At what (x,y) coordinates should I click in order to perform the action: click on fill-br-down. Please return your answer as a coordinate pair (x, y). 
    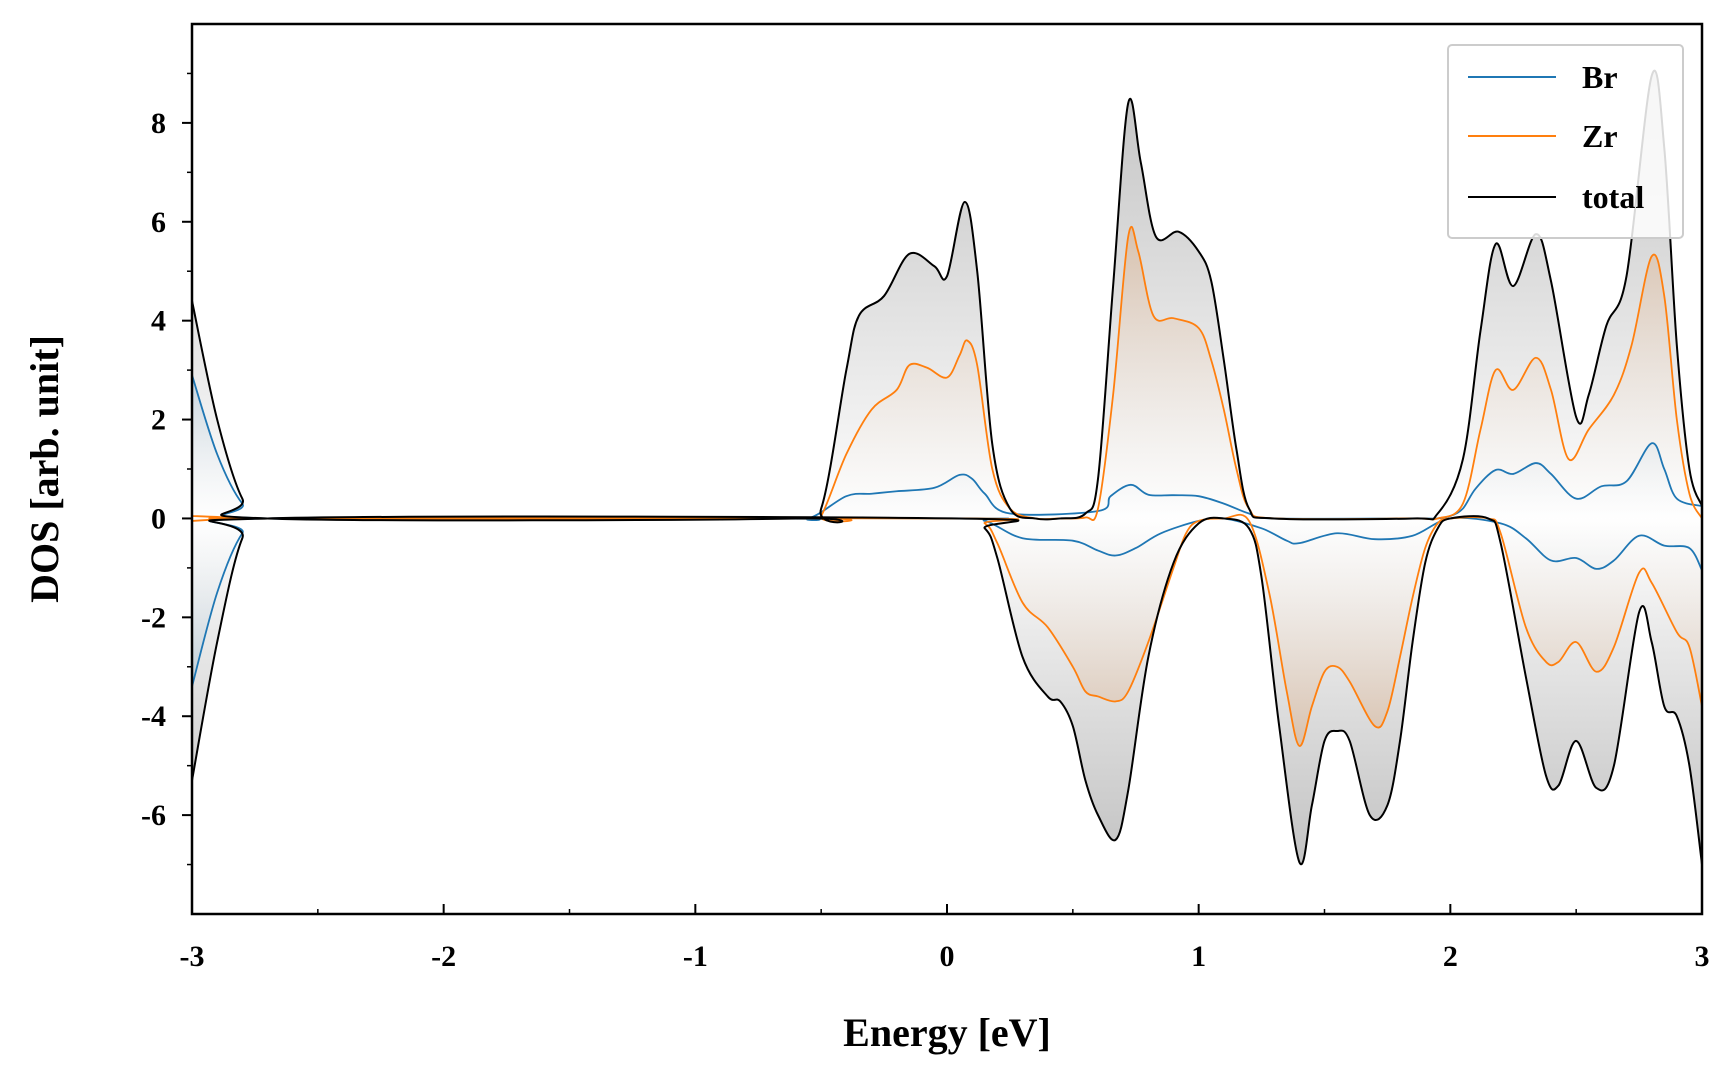
    Looking at the image, I should click on (947, 602).